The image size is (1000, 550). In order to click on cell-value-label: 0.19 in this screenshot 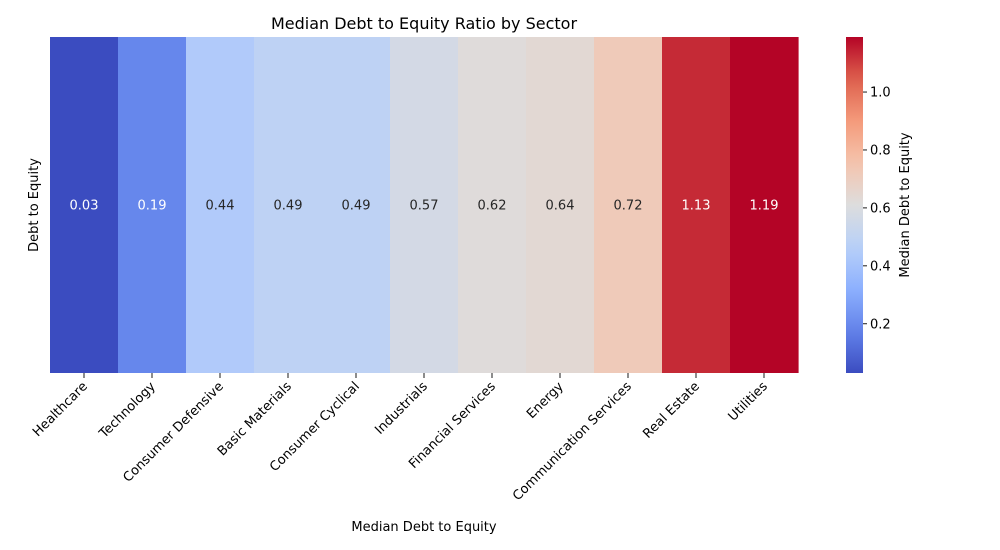, I will do `click(152, 206)`.